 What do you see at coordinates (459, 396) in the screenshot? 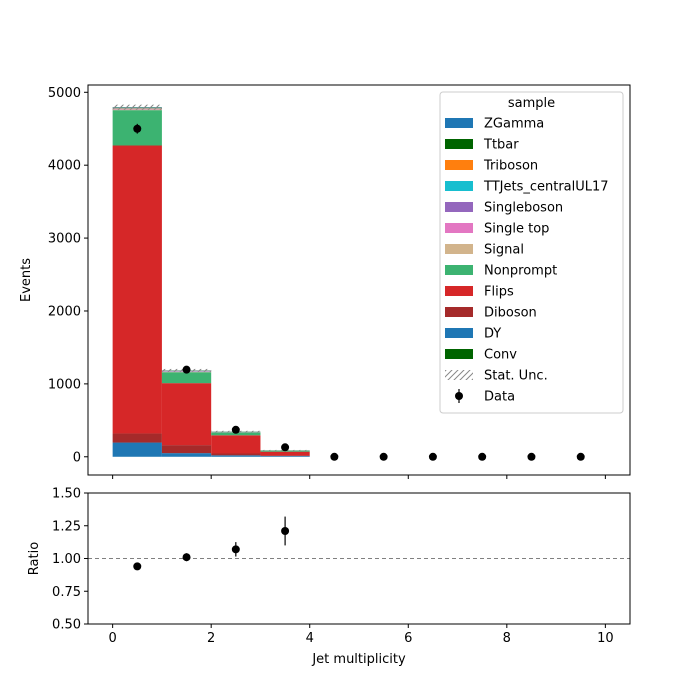
I see `legend-swatch-data` at bounding box center [459, 396].